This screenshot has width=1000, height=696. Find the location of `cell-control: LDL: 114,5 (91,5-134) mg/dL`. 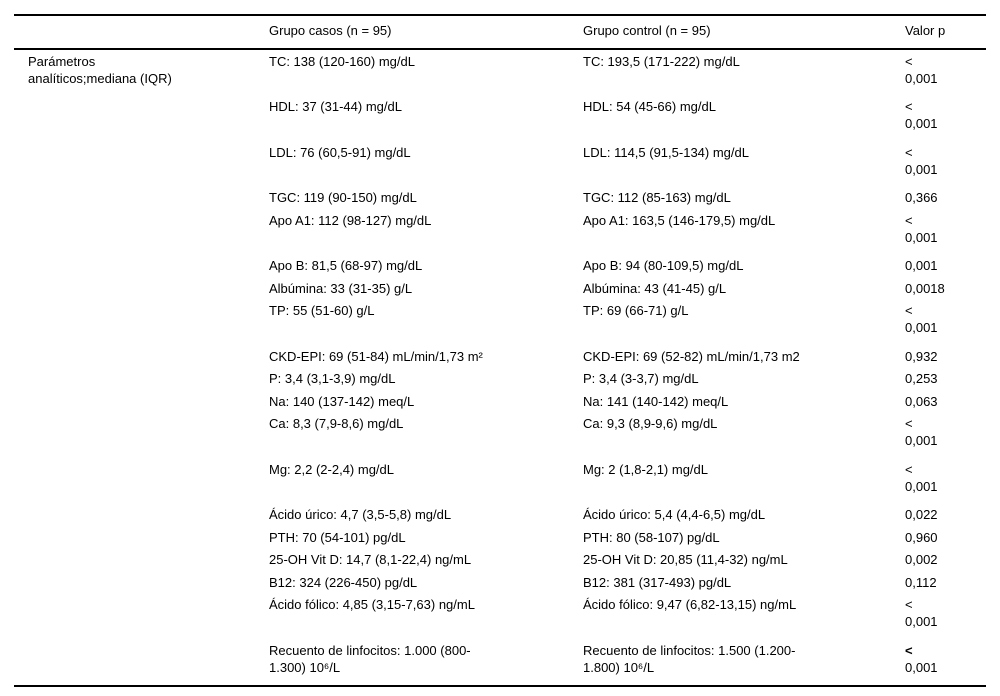

cell-control: LDL: 114,5 (91,5-134) mg/dL is located at coordinates (666, 152).